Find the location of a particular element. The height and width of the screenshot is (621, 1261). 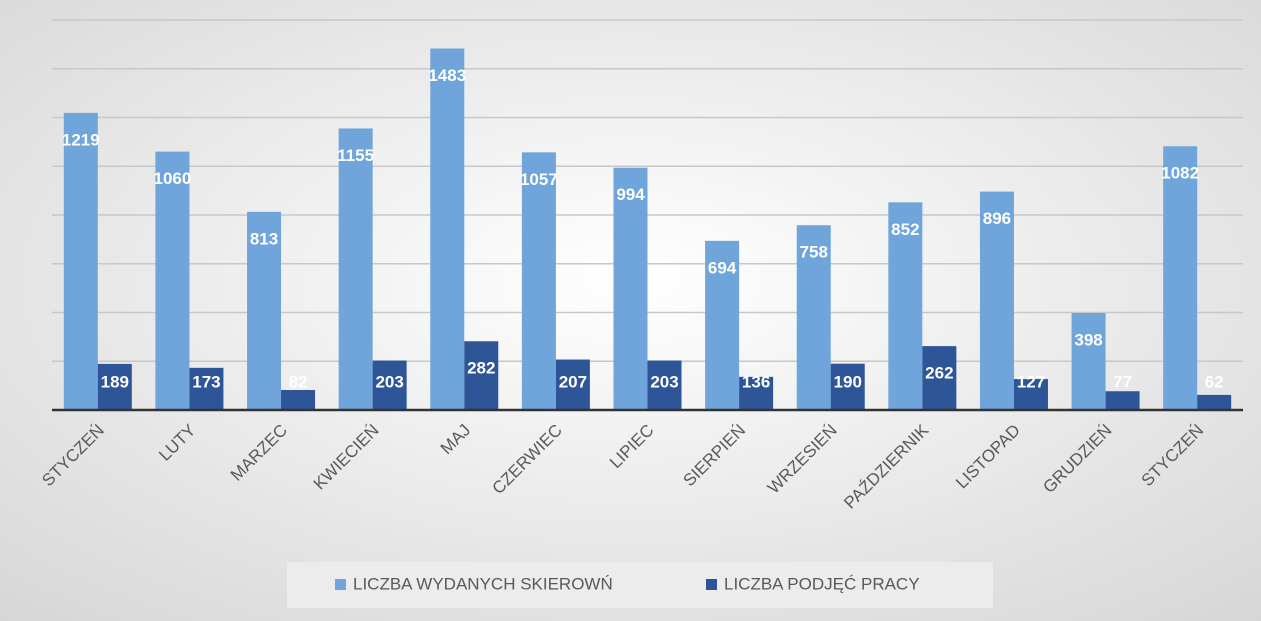

legend-label: LICZBA PODJĘĆ PRACY is located at coordinates (822, 583).